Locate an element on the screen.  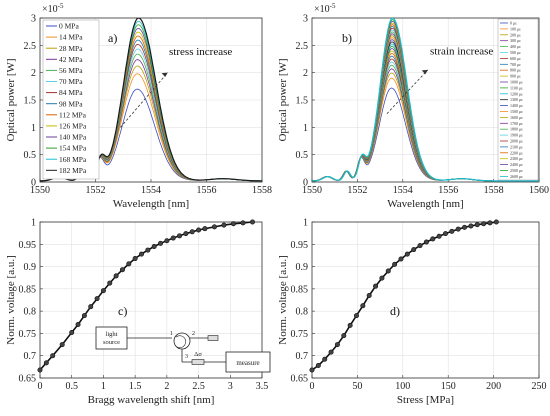
legend-entry: 2300 με is located at coordinates (516, 158).